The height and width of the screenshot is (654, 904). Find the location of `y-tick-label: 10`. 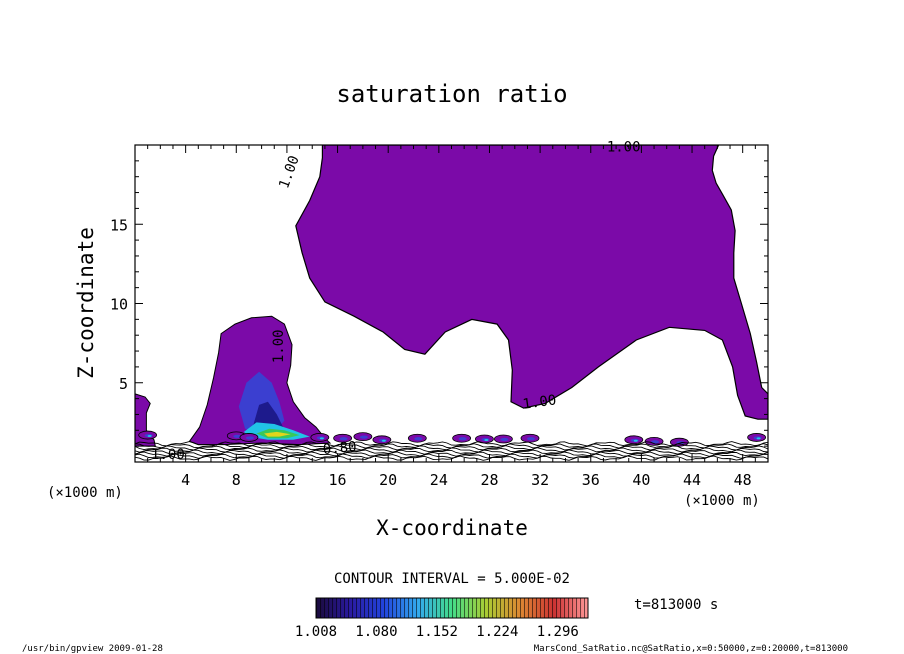

y-tick-label: 10 is located at coordinates (119, 305).